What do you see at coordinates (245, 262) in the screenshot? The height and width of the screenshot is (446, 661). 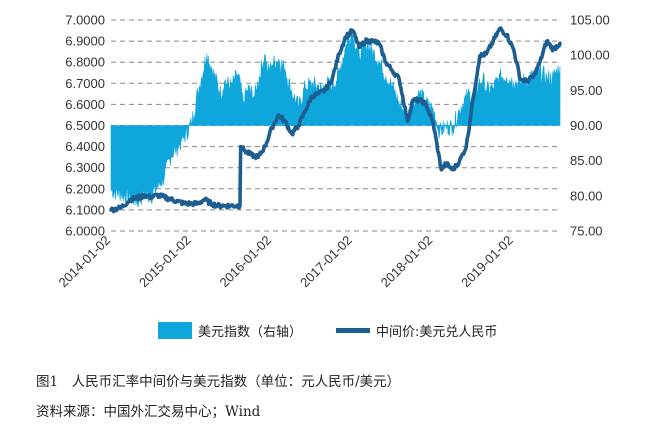 I see `x-tick-label: 2016-01-02` at bounding box center [245, 262].